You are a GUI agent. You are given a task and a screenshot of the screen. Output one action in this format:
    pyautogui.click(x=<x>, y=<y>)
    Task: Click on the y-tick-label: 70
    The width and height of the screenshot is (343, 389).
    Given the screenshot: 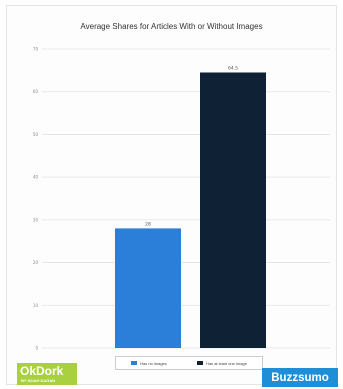 What is the action you would take?
    pyautogui.click(x=36, y=49)
    